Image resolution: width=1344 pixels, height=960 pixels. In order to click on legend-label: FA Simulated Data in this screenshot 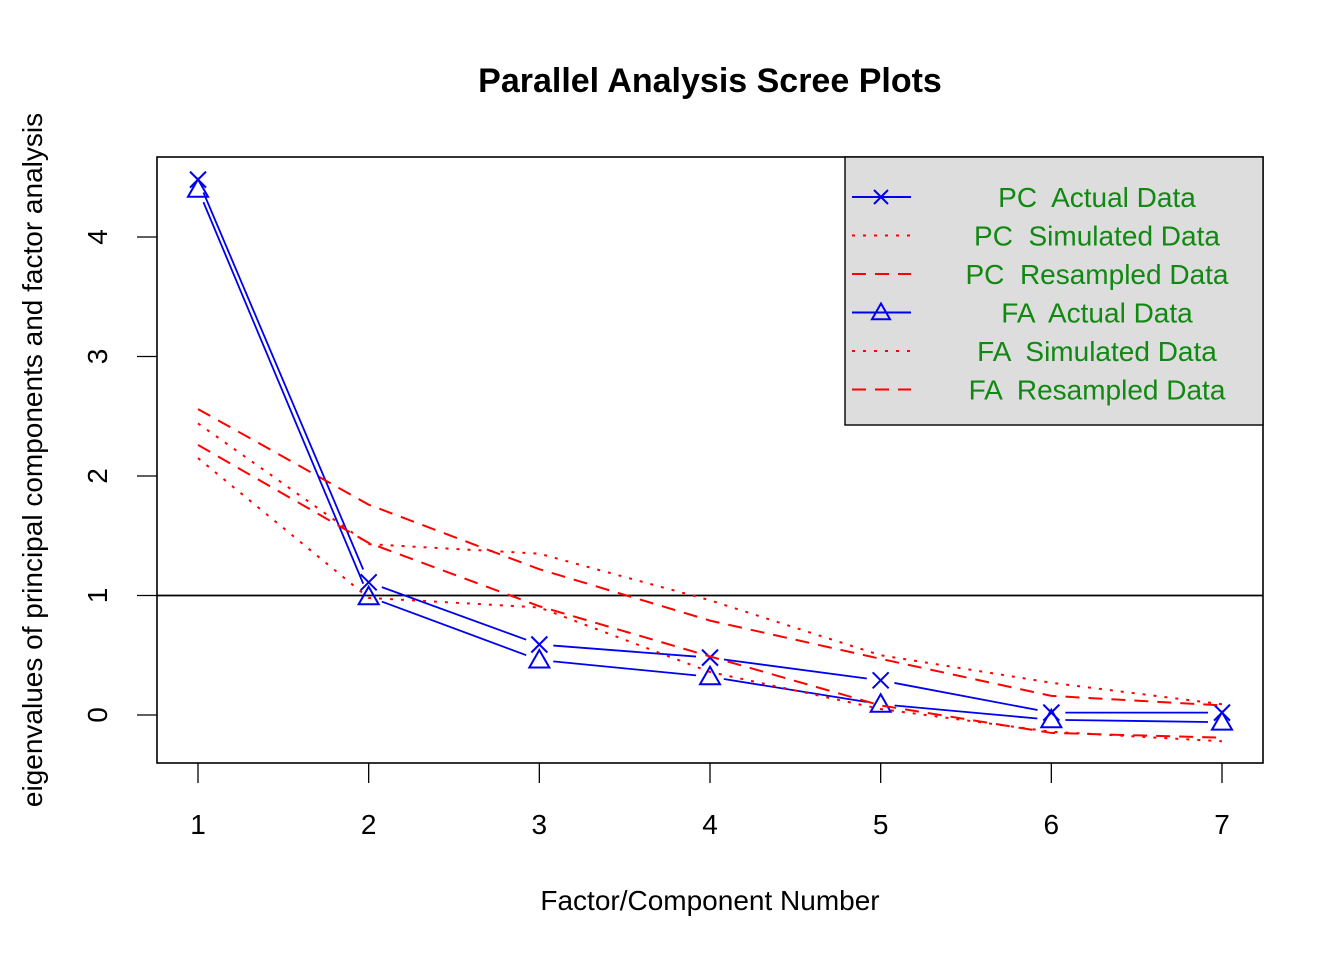, I will do `click(1097, 351)`.